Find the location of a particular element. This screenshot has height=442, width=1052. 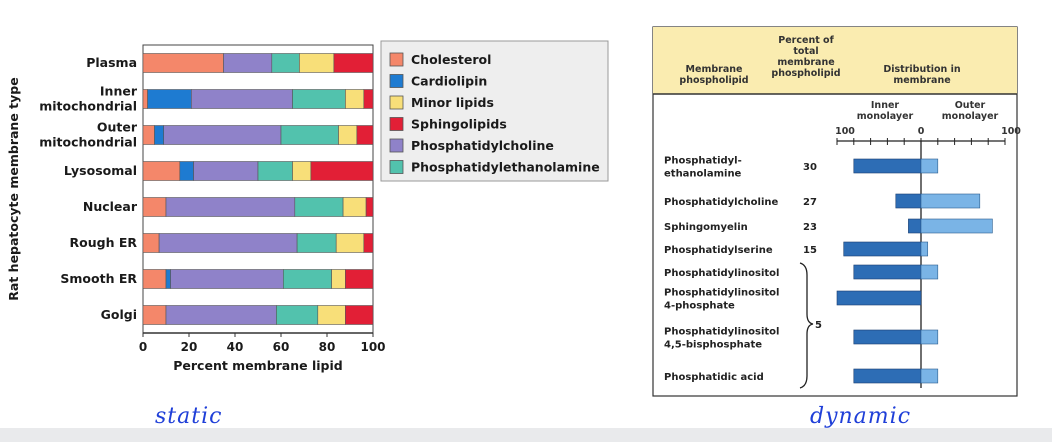

category-label: Rough ER is located at coordinates (104, 242).